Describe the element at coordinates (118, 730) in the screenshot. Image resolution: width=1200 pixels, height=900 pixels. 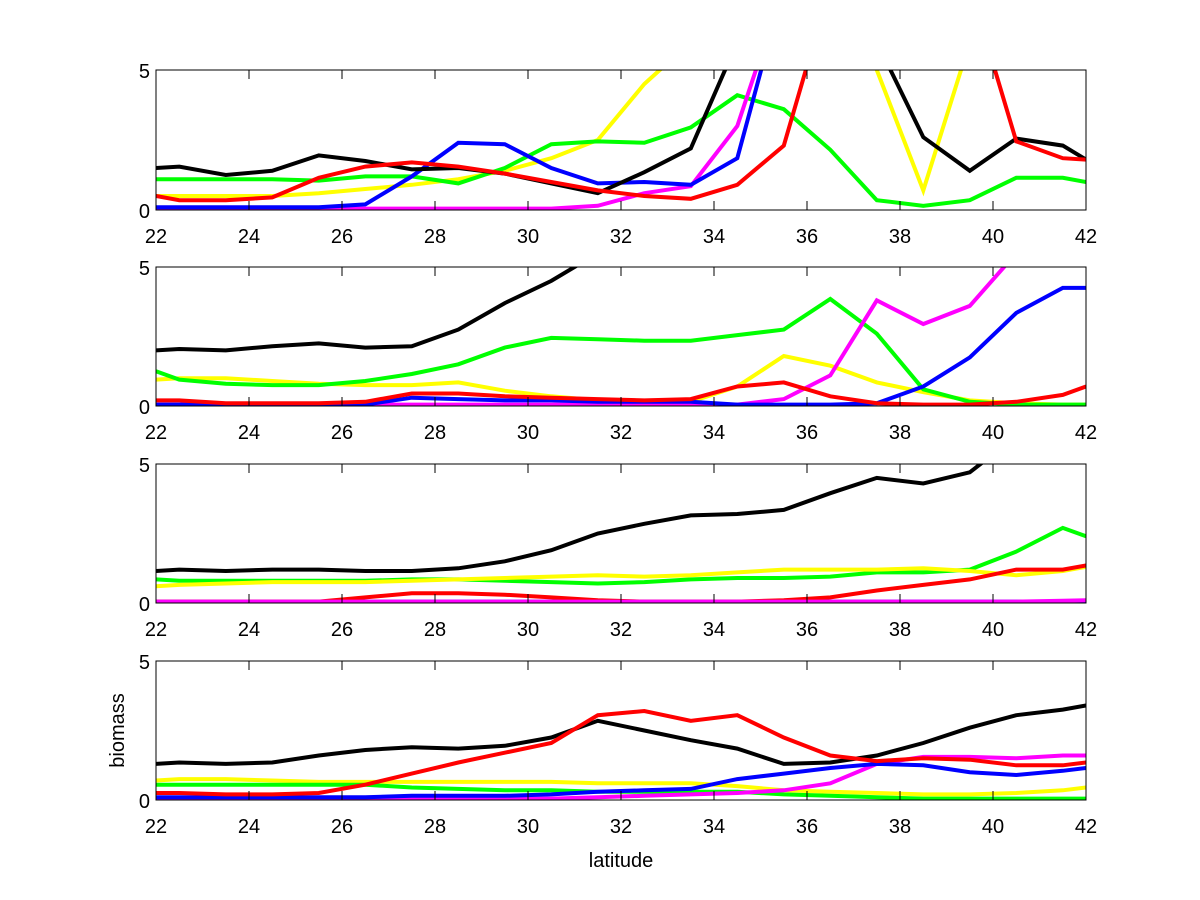
I see `y-axis-label: biomass` at that location.